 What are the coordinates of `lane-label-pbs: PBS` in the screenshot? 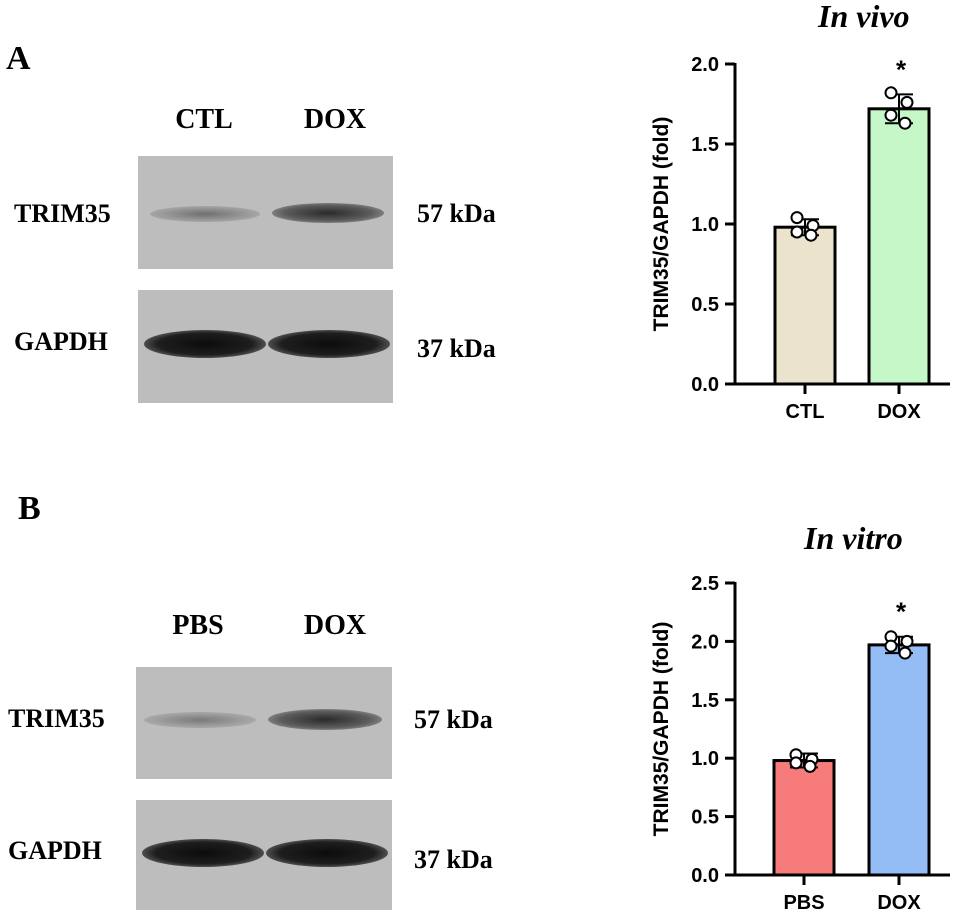 It's located at (198, 625).